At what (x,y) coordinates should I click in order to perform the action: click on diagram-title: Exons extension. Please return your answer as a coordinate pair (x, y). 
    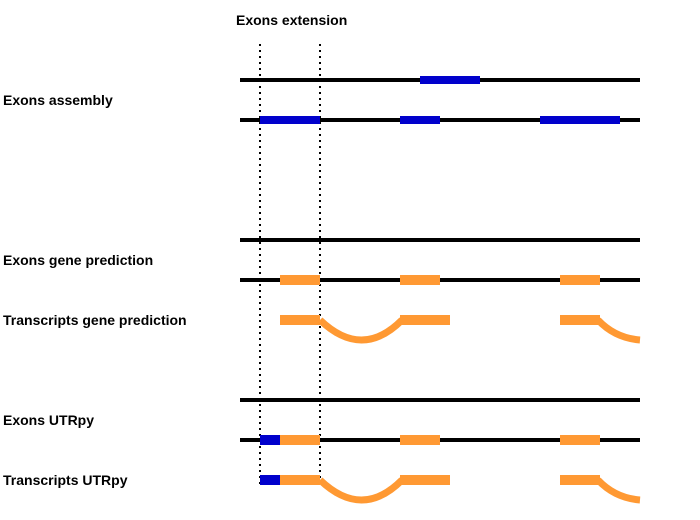
    Looking at the image, I should click on (292, 20).